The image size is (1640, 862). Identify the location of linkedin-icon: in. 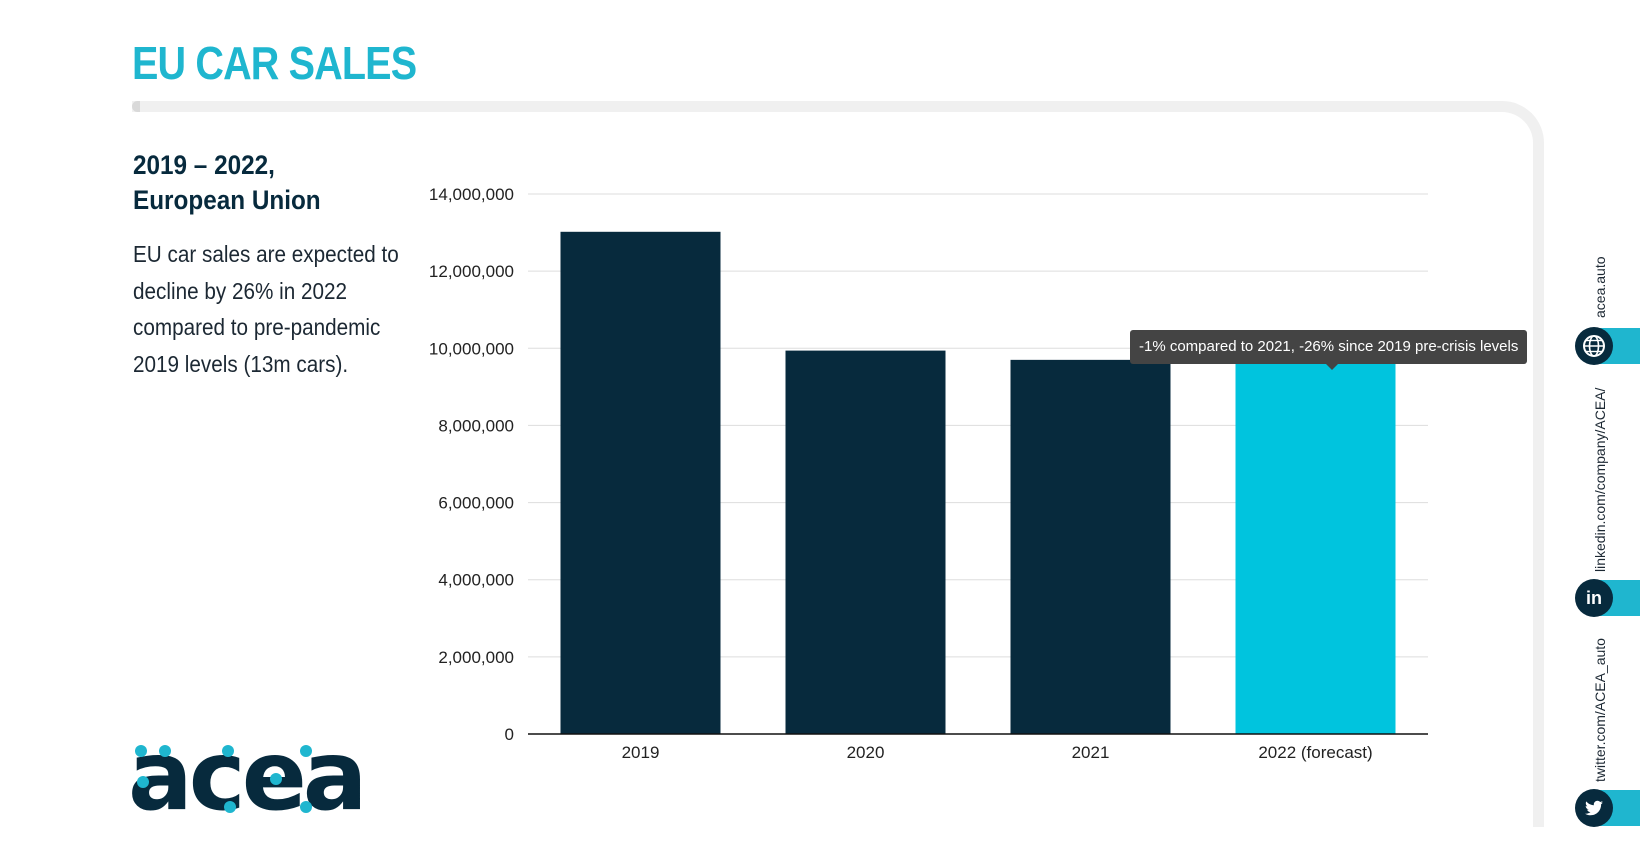
(1594, 598).